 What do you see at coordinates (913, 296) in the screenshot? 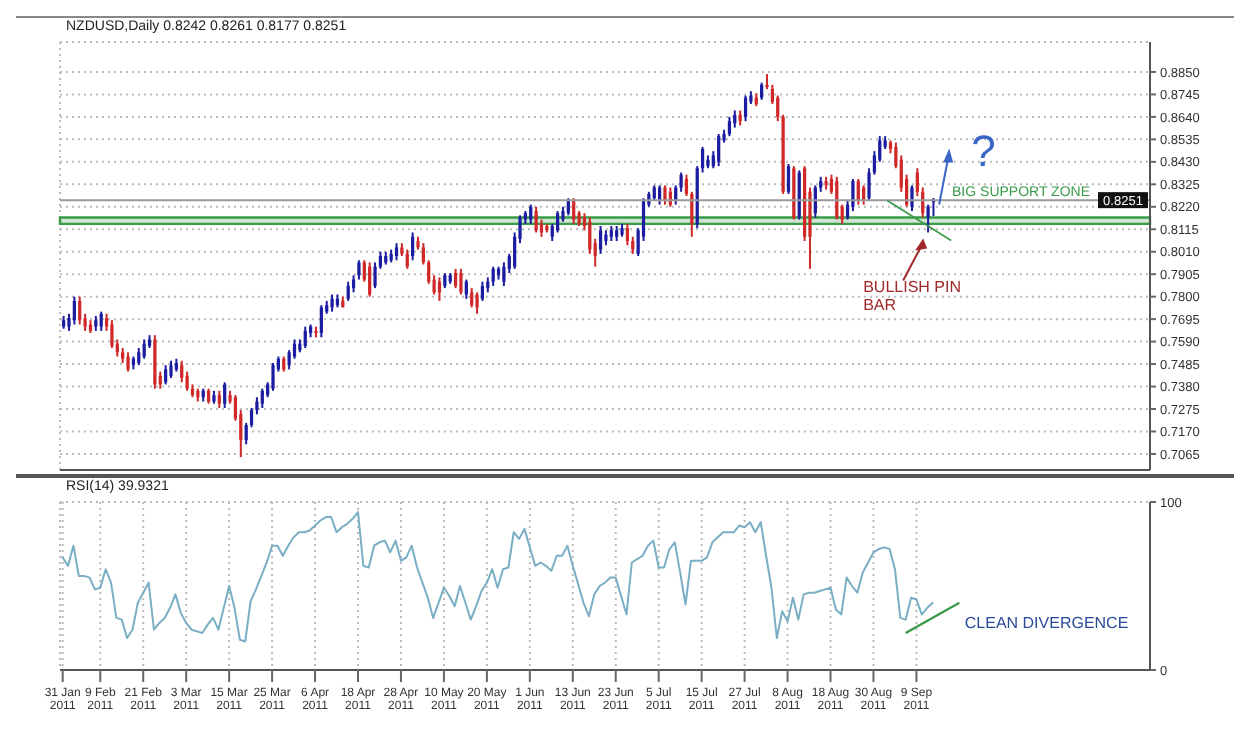
I see `annotation: BULLISH PIN BAR` at bounding box center [913, 296].